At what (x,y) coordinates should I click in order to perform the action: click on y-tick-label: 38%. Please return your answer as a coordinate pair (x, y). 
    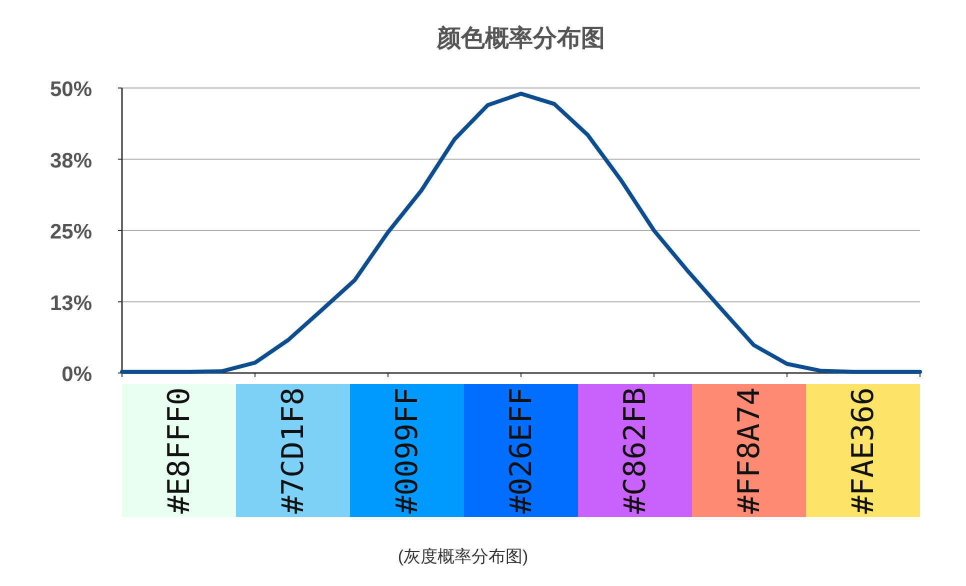
    Looking at the image, I should click on (71, 160).